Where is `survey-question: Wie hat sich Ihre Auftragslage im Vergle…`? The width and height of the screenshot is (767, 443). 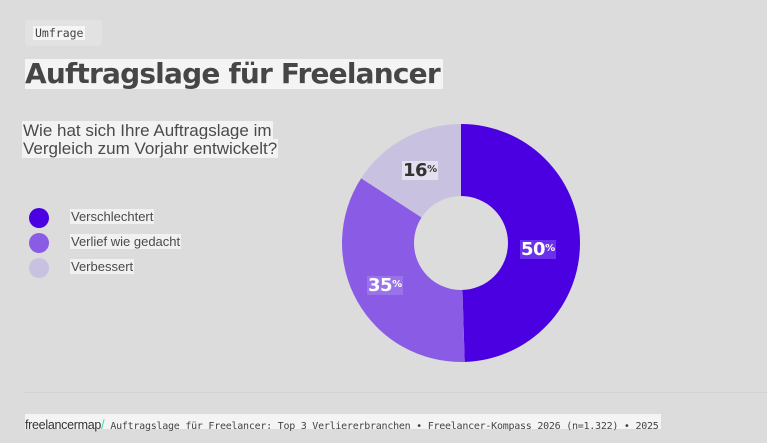
survey-question: Wie hat sich Ihre Auftragslage im Vergle… is located at coordinates (167, 139).